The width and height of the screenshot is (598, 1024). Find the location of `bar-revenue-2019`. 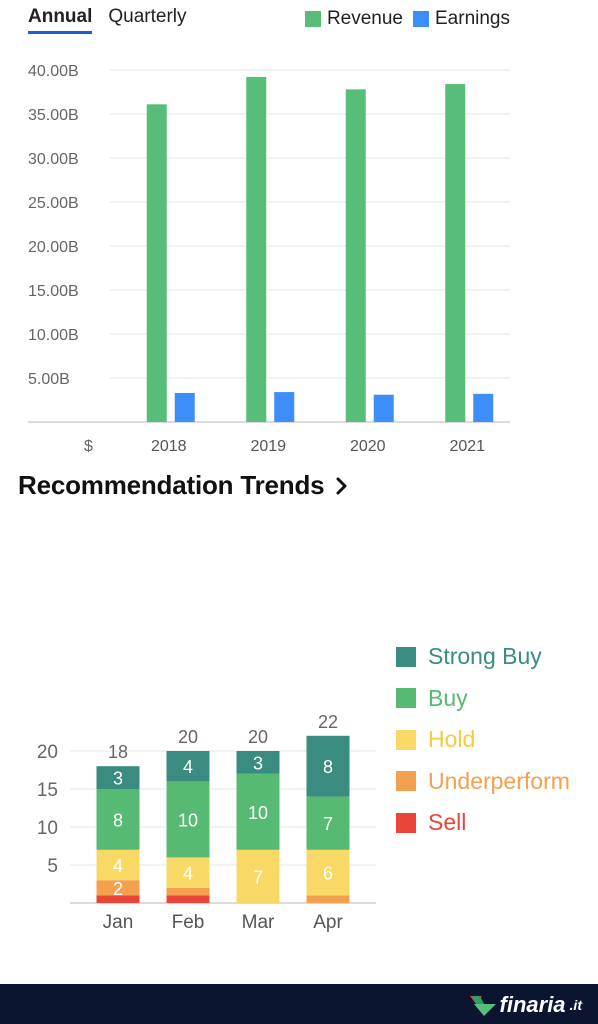

bar-revenue-2019 is located at coordinates (256, 249).